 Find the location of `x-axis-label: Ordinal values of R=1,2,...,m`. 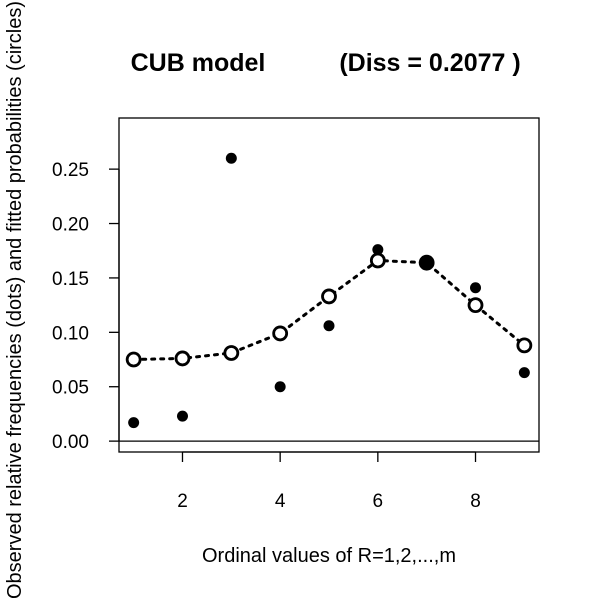

x-axis-label: Ordinal values of R=1,2,...,m is located at coordinates (329, 556).